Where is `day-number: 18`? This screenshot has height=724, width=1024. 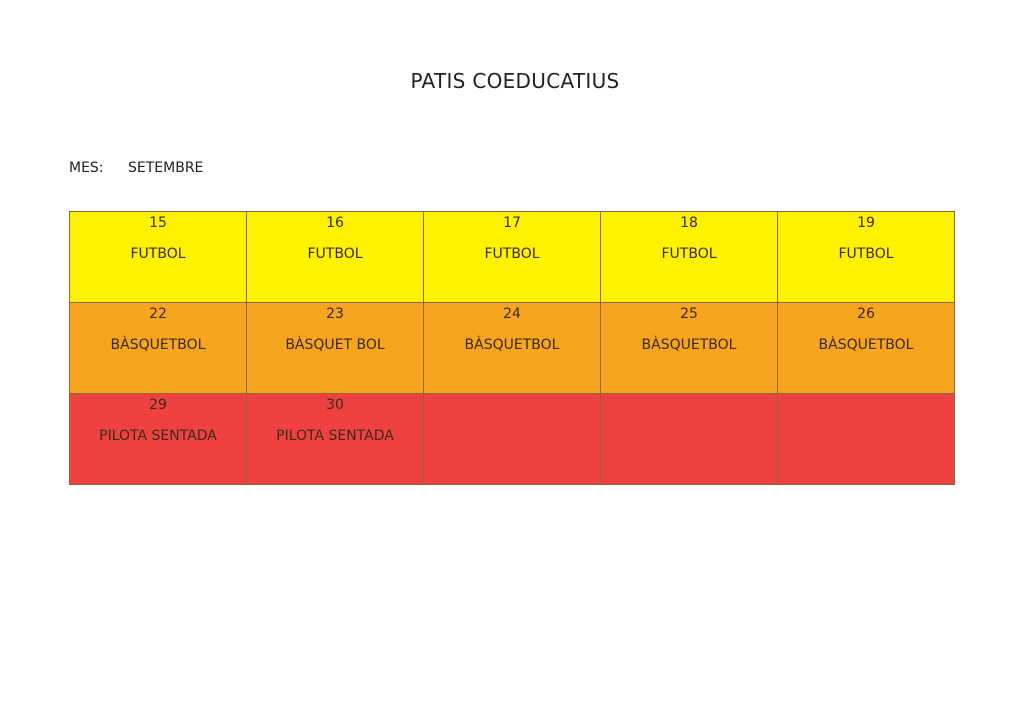
day-number: 18 is located at coordinates (689, 223).